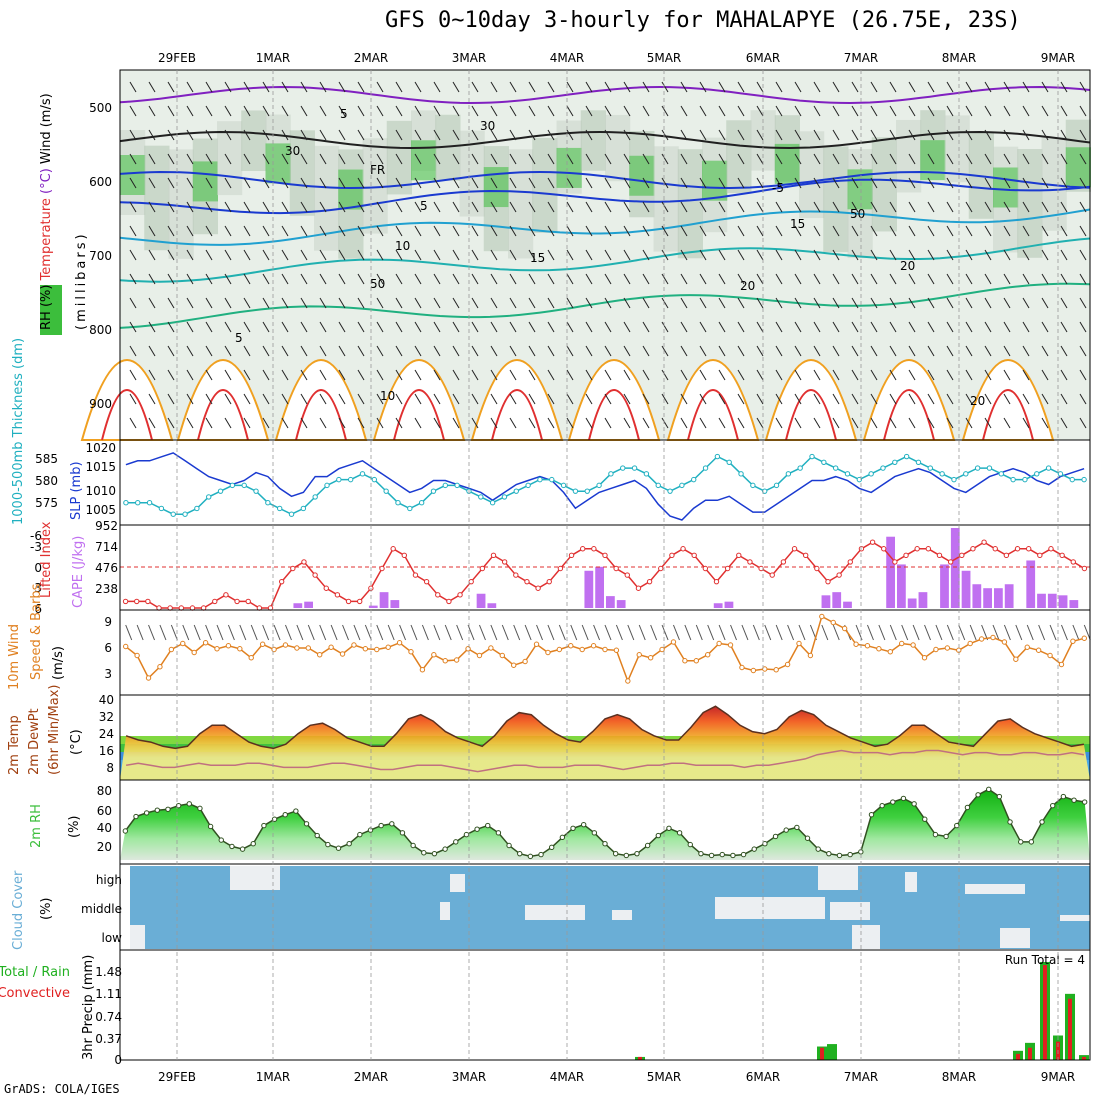  Describe the element at coordinates (106, 717) in the screenshot. I see `temp-ytick: 32` at that location.